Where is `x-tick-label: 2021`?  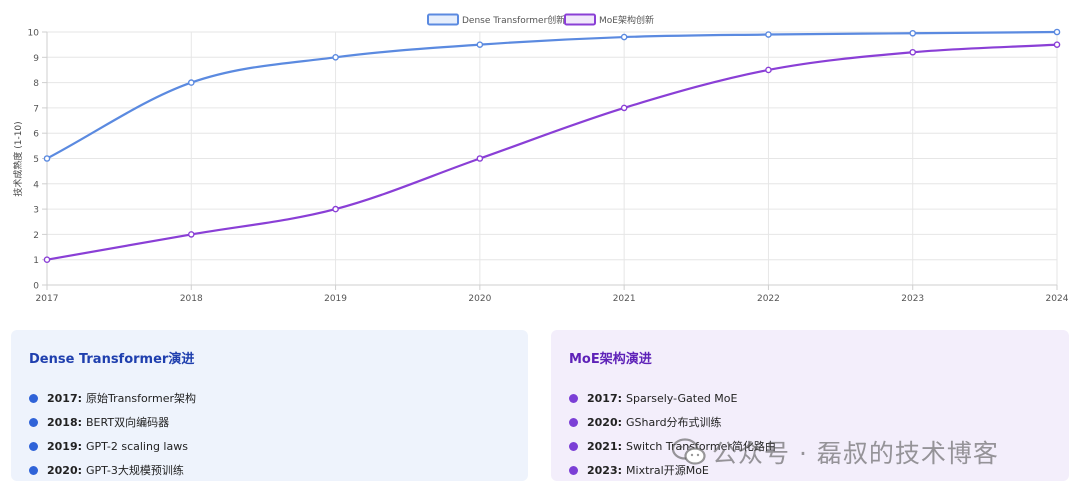 x-tick-label: 2021 is located at coordinates (624, 299).